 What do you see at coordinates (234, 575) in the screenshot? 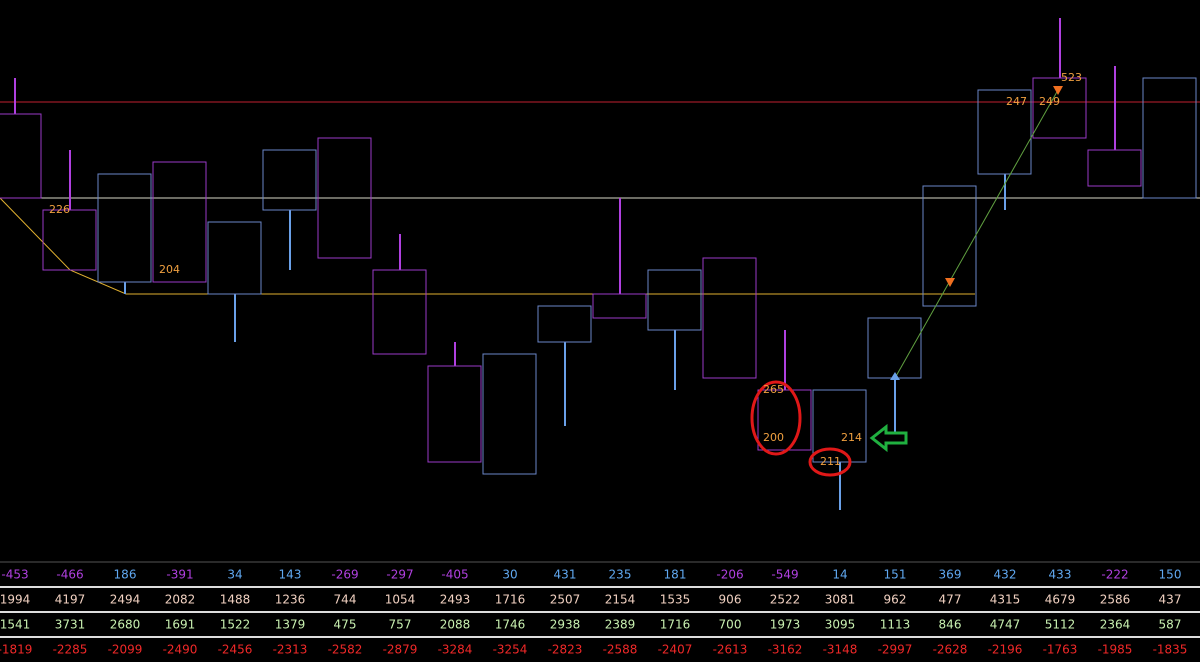
I see `table-cell: 34` at bounding box center [234, 575].